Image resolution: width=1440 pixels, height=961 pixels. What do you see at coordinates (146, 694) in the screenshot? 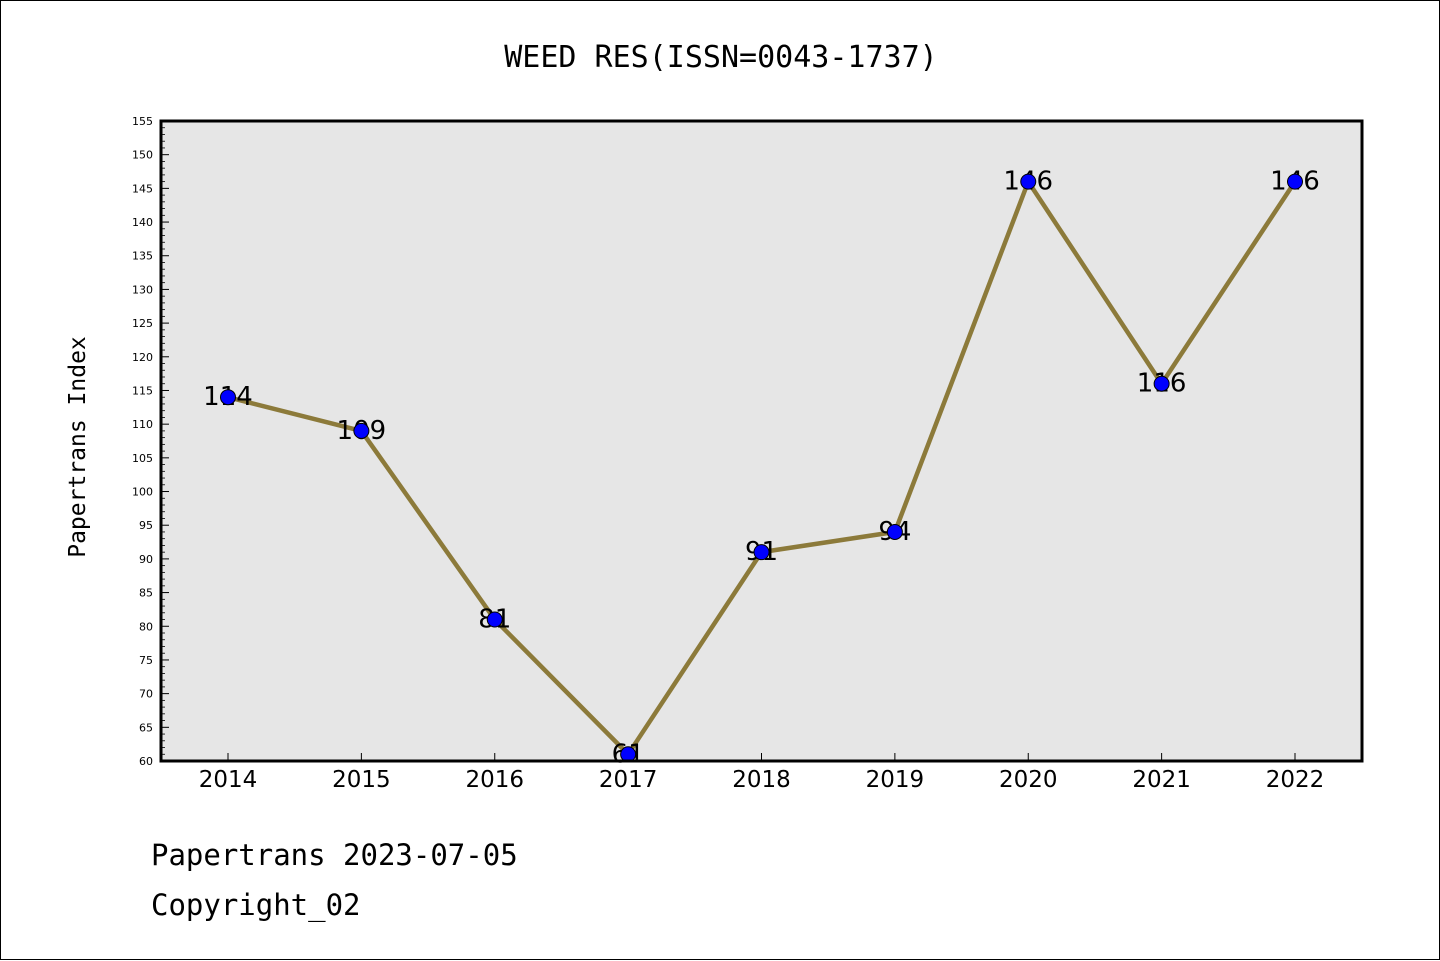
I see `y-tick-label: 70` at bounding box center [146, 694].